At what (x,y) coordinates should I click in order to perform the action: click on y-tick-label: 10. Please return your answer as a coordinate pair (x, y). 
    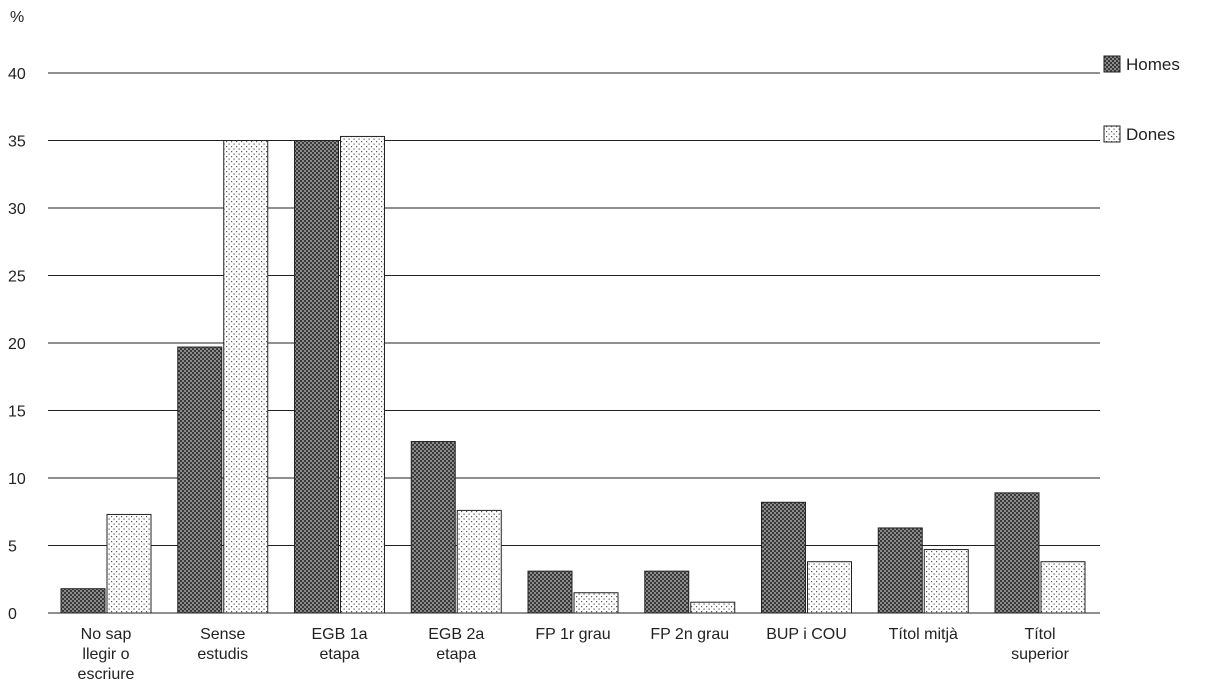
    Looking at the image, I should click on (17, 479).